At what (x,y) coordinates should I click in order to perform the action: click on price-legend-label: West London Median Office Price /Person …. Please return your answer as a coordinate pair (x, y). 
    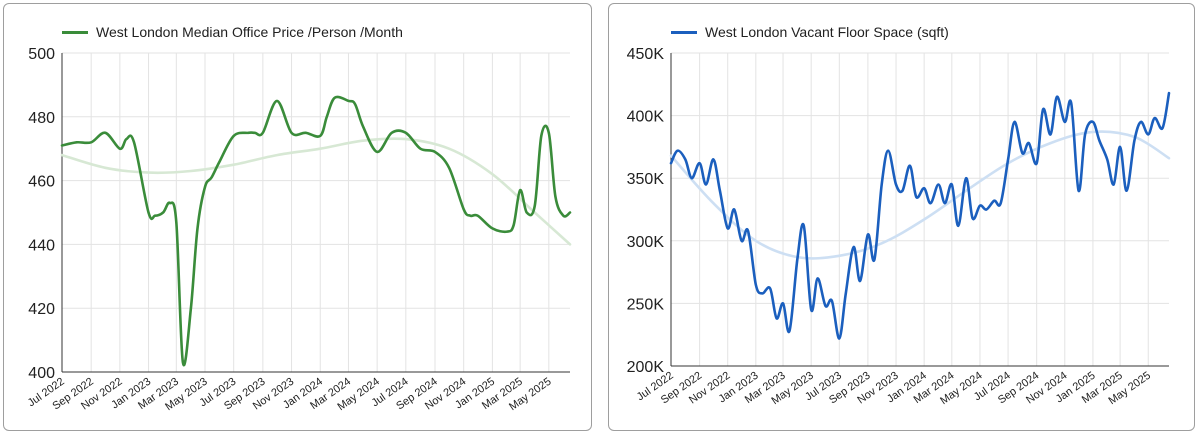
    Looking at the image, I should click on (249, 32).